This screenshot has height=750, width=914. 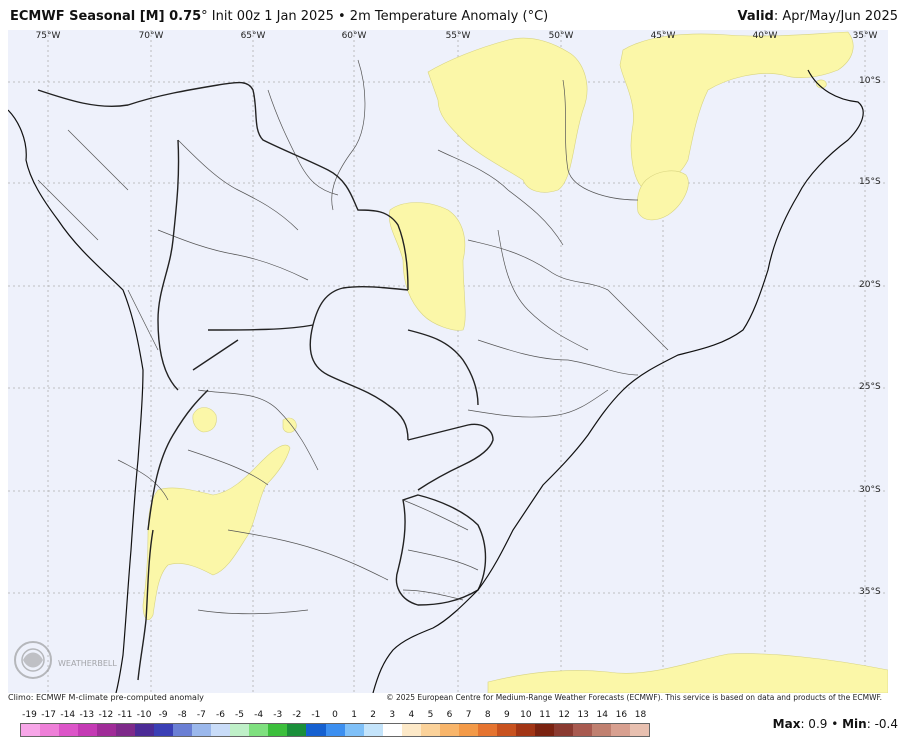 I want to click on colorbar-tick-label: 0, so click(x=335, y=715).